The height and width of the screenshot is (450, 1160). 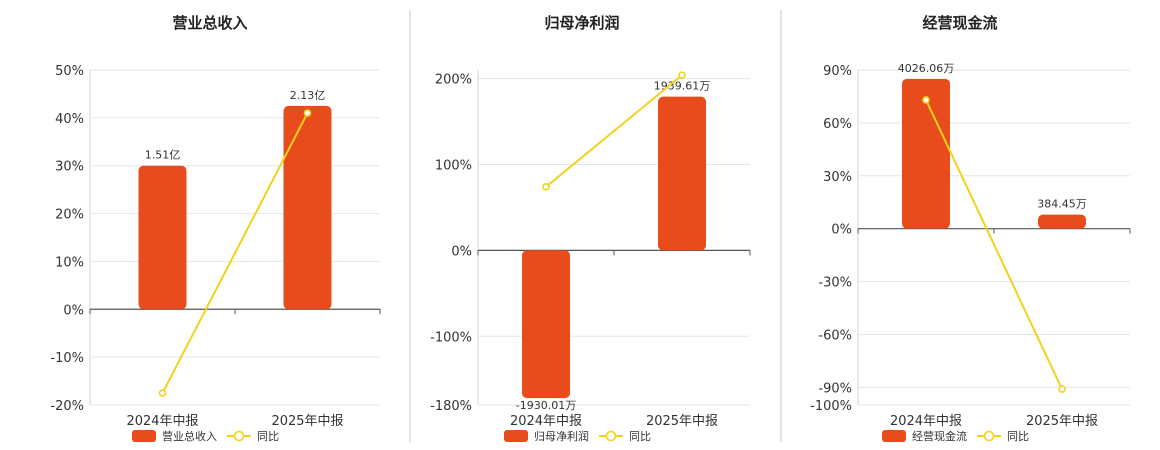 What do you see at coordinates (308, 95) in the screenshot?
I see `bar-data-label: 2.13亿` at bounding box center [308, 95].